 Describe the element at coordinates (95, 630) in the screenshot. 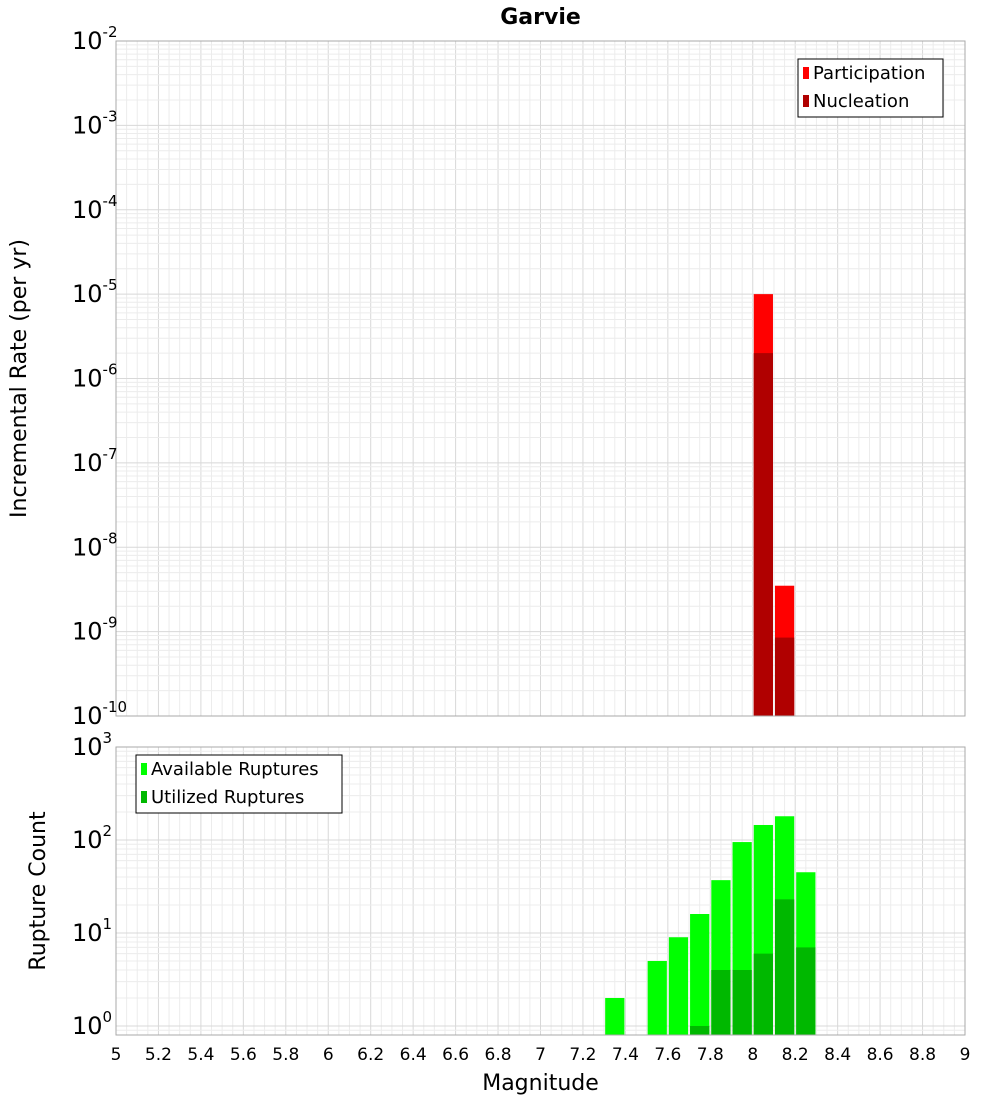

I see `y-tick-label: 10⁻⁹` at that location.